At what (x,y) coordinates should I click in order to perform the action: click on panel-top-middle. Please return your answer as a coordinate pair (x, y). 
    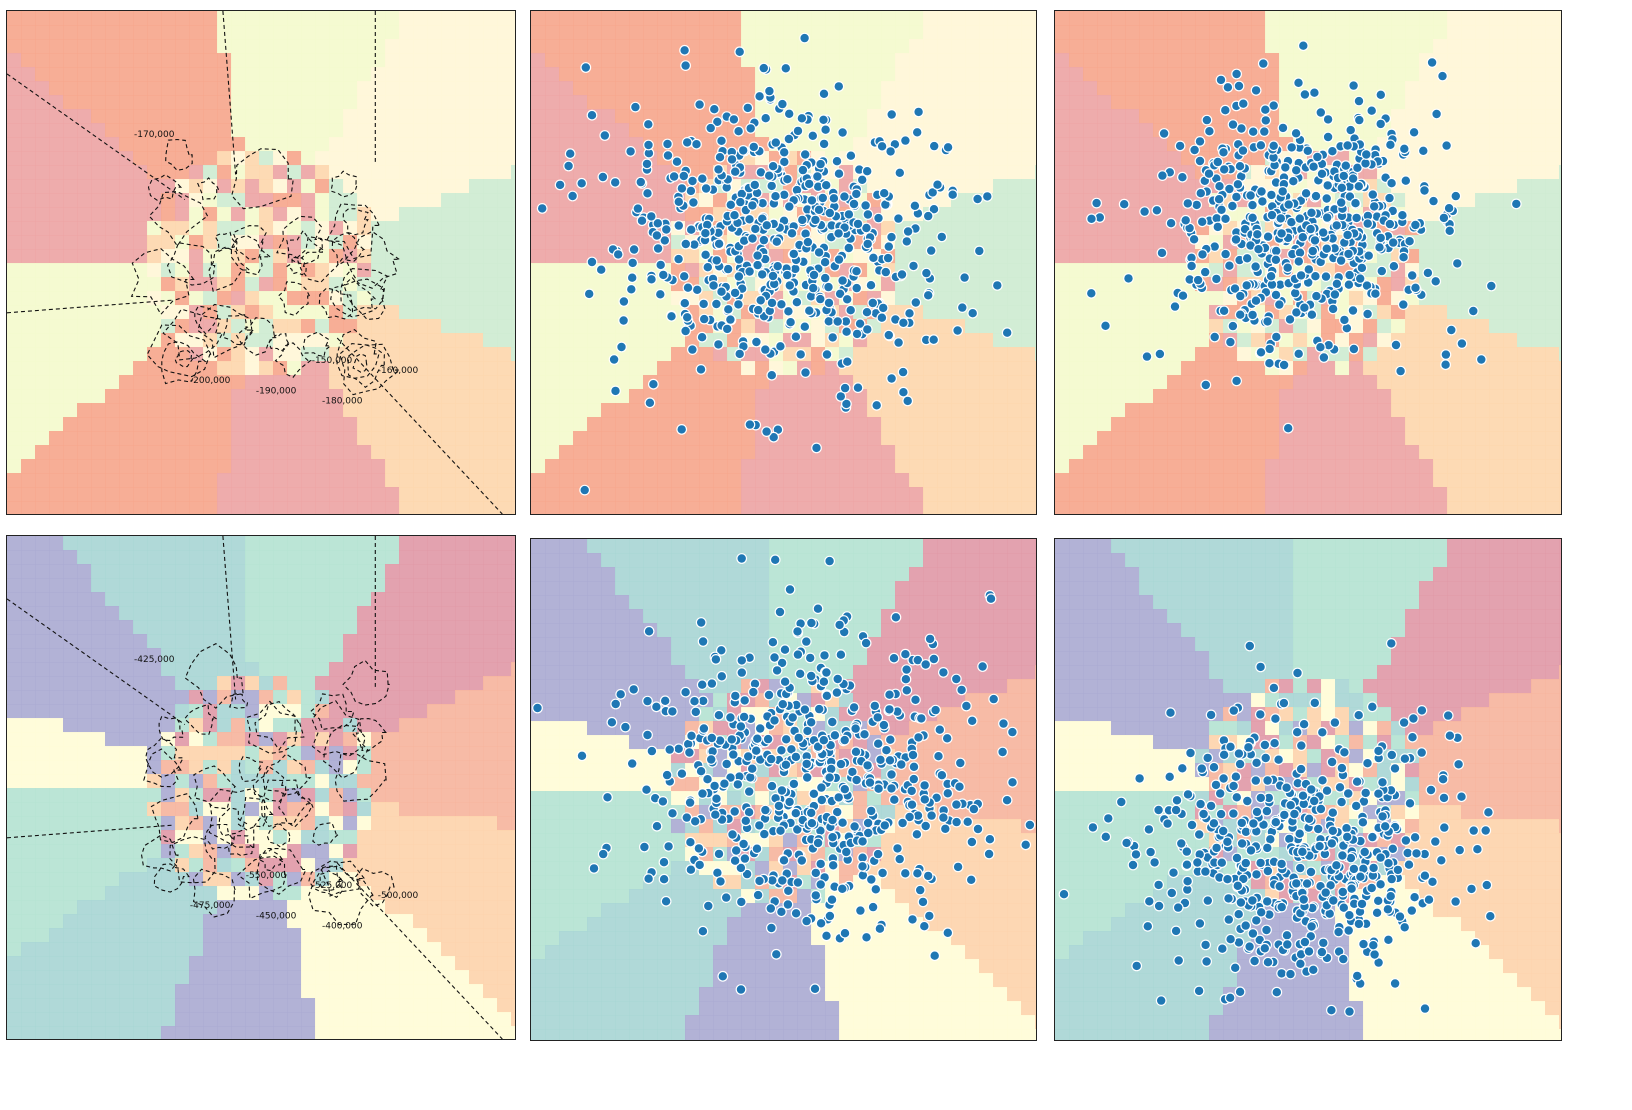
    Looking at the image, I should click on (783, 262).